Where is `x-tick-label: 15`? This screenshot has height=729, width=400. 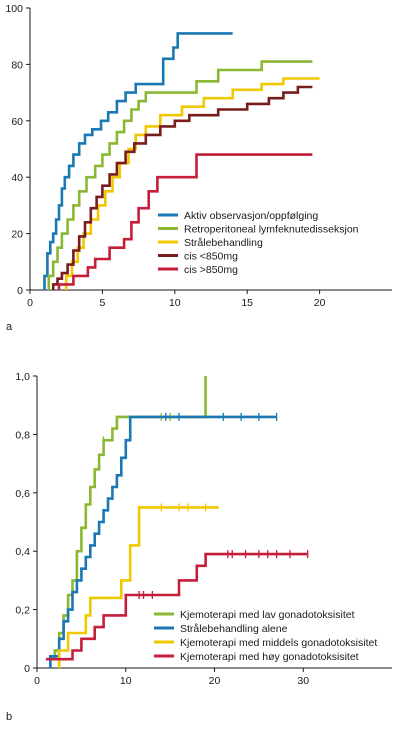
x-tick-label: 15 is located at coordinates (247, 303).